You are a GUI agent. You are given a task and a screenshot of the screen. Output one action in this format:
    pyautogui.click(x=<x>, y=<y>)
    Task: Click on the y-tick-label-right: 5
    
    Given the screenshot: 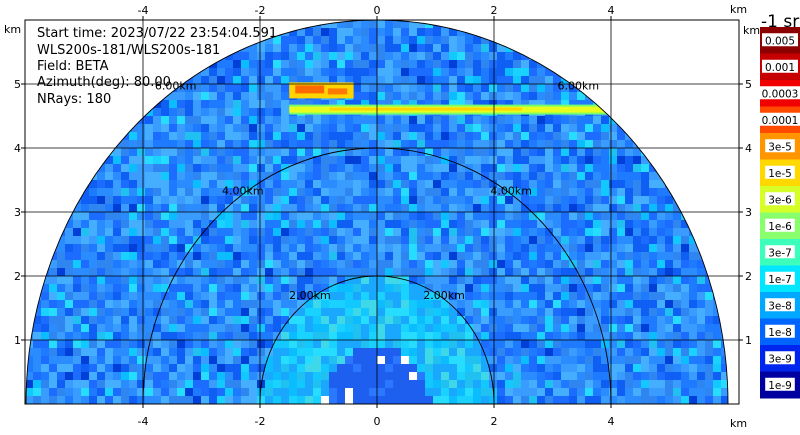 What is the action you would take?
    pyautogui.click(x=748, y=84)
    